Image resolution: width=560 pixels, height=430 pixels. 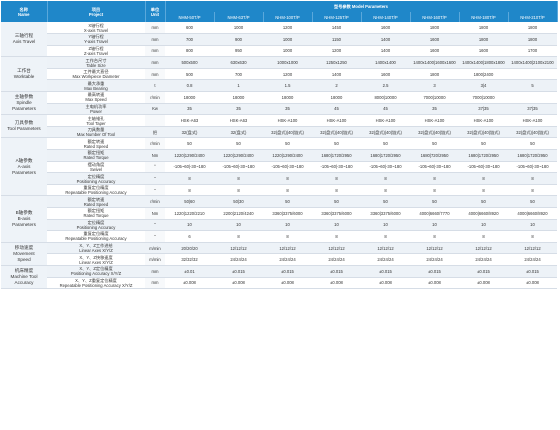 What do you see at coordinates (279, 86) in the screenshot?
I see `table-row: 最大承重 Max Bearing t 0.8 1 1.5 2 2.5 3 3|4 5` at bounding box center [279, 86].